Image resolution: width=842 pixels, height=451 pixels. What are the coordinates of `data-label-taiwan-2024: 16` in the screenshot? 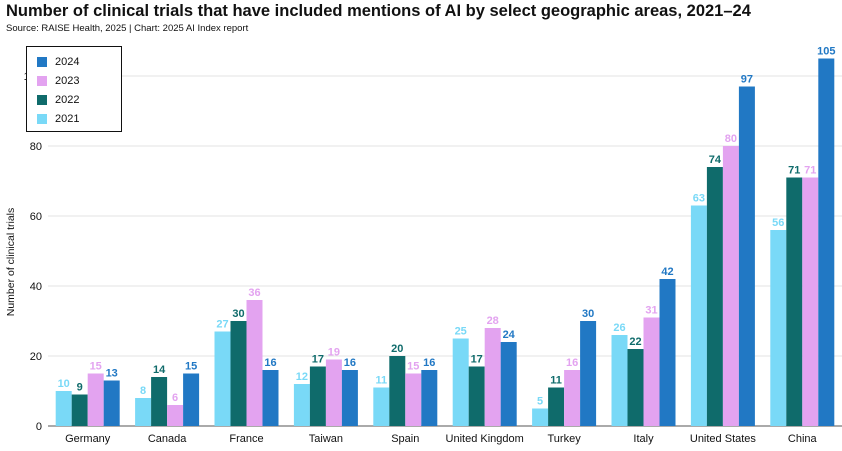 It's located at (350, 363).